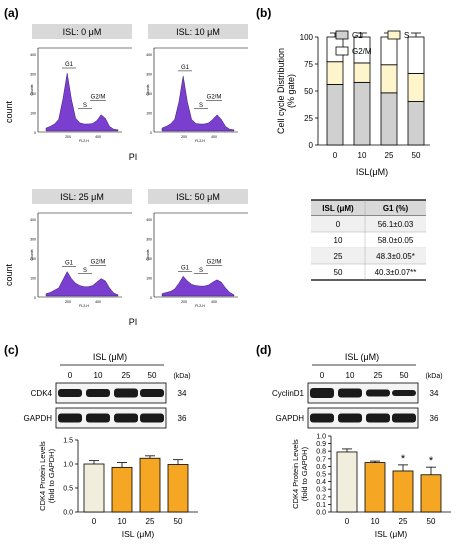 The height and width of the screenshot is (550, 473). Describe the element at coordinates (368, 208) in the screenshot. I see `table-header-bg` at that location.